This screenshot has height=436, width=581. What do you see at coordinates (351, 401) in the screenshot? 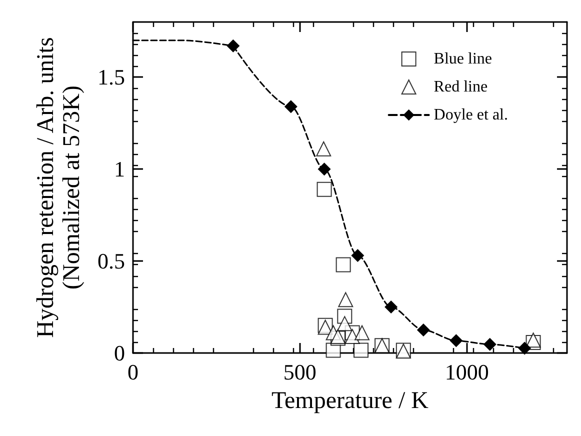
I see `x-axis-title: Temperature / K` at bounding box center [351, 401].